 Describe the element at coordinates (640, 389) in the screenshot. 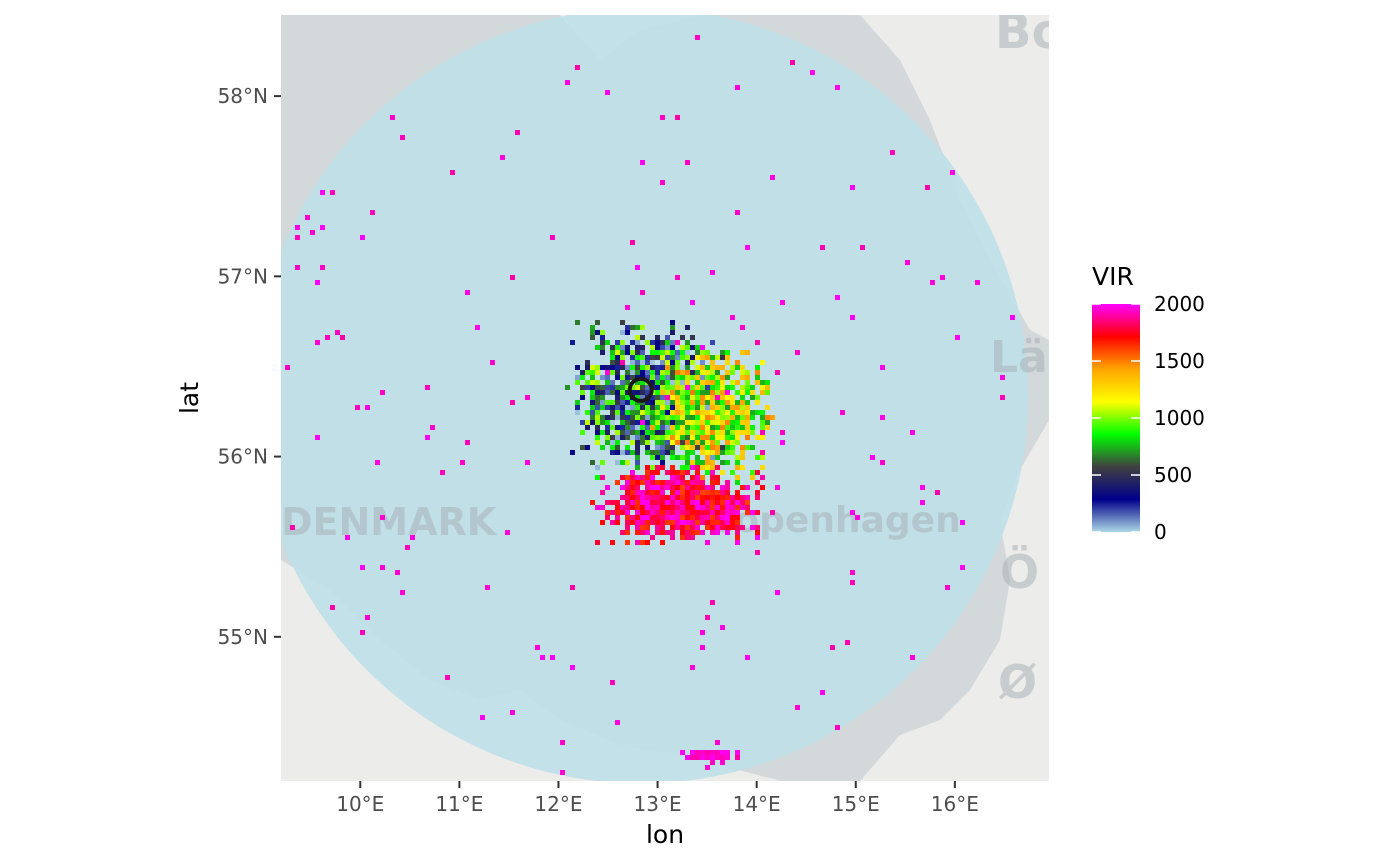

I see `radar-site-marker` at that location.